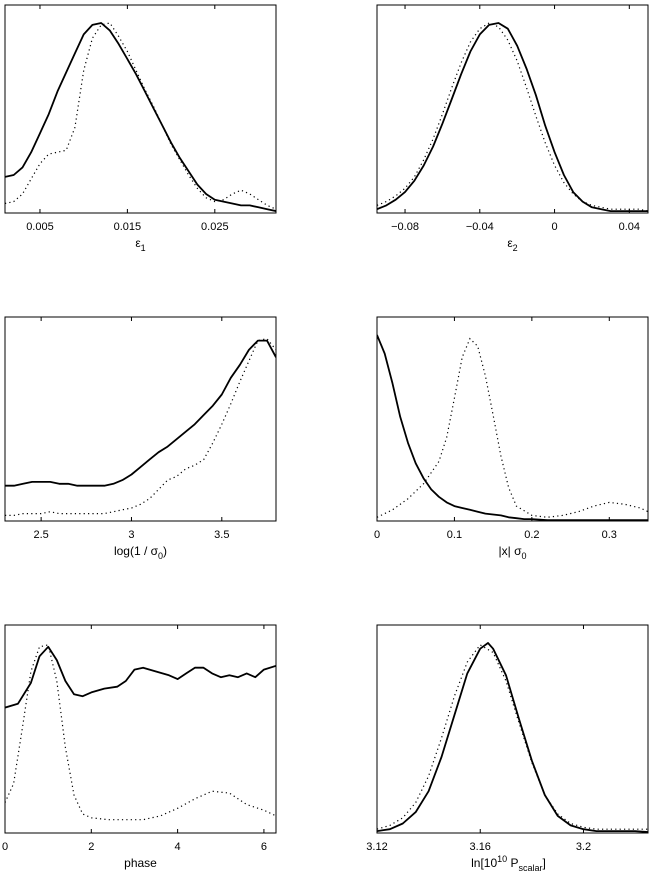 This screenshot has width=654, height=872. Describe the element at coordinates (40, 227) in the screenshot. I see `x-tick-label: 0.005` at that location.